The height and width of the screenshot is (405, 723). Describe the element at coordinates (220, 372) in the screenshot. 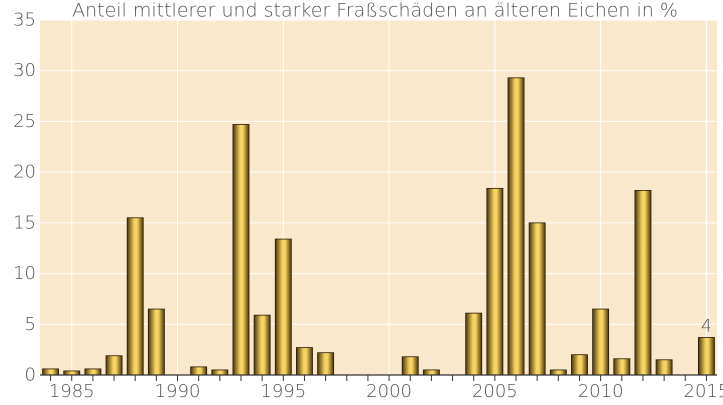

I see `bar-1992` at that location.